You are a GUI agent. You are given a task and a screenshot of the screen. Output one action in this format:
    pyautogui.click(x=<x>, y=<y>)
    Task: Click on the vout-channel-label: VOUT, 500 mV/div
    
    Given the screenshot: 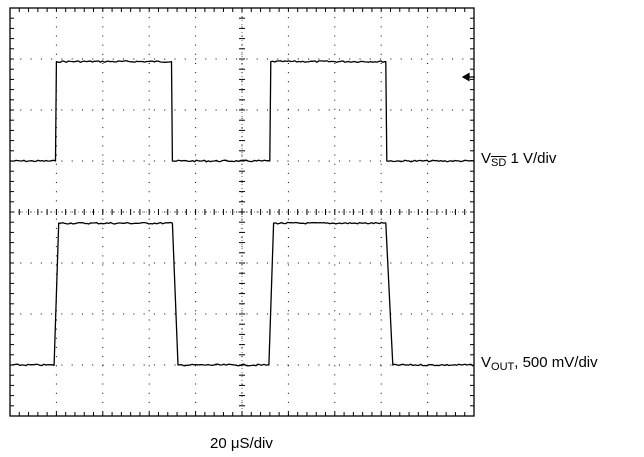 What is the action you would take?
    pyautogui.click(x=539, y=363)
    